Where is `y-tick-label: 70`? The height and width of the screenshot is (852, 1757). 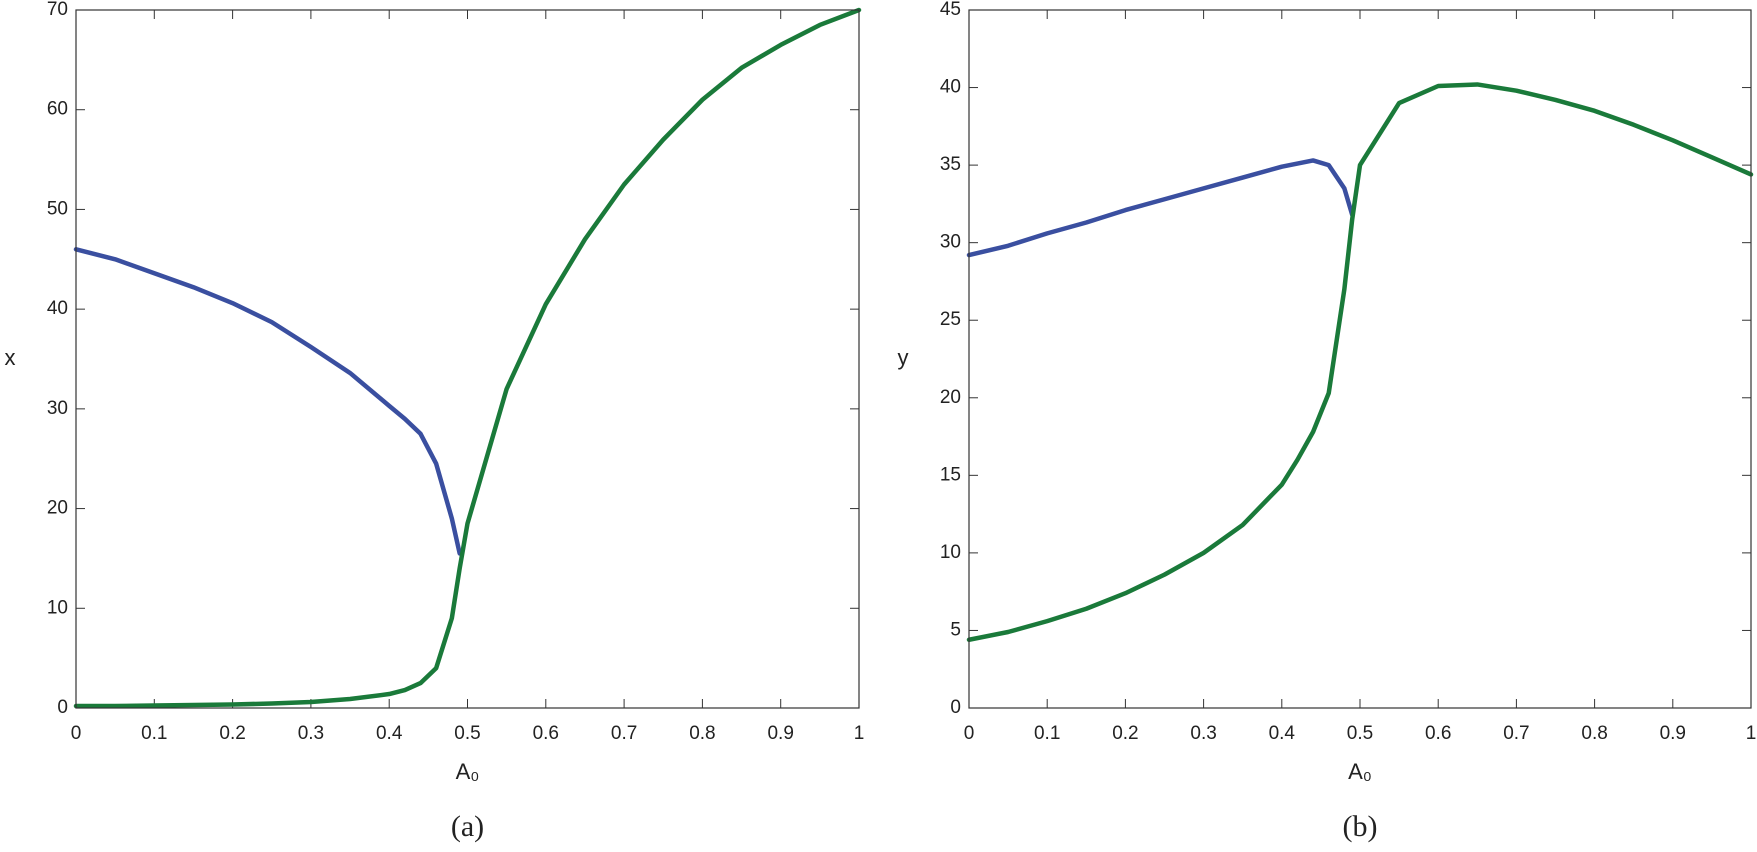 y-tick-label: 70 is located at coordinates (57, 10).